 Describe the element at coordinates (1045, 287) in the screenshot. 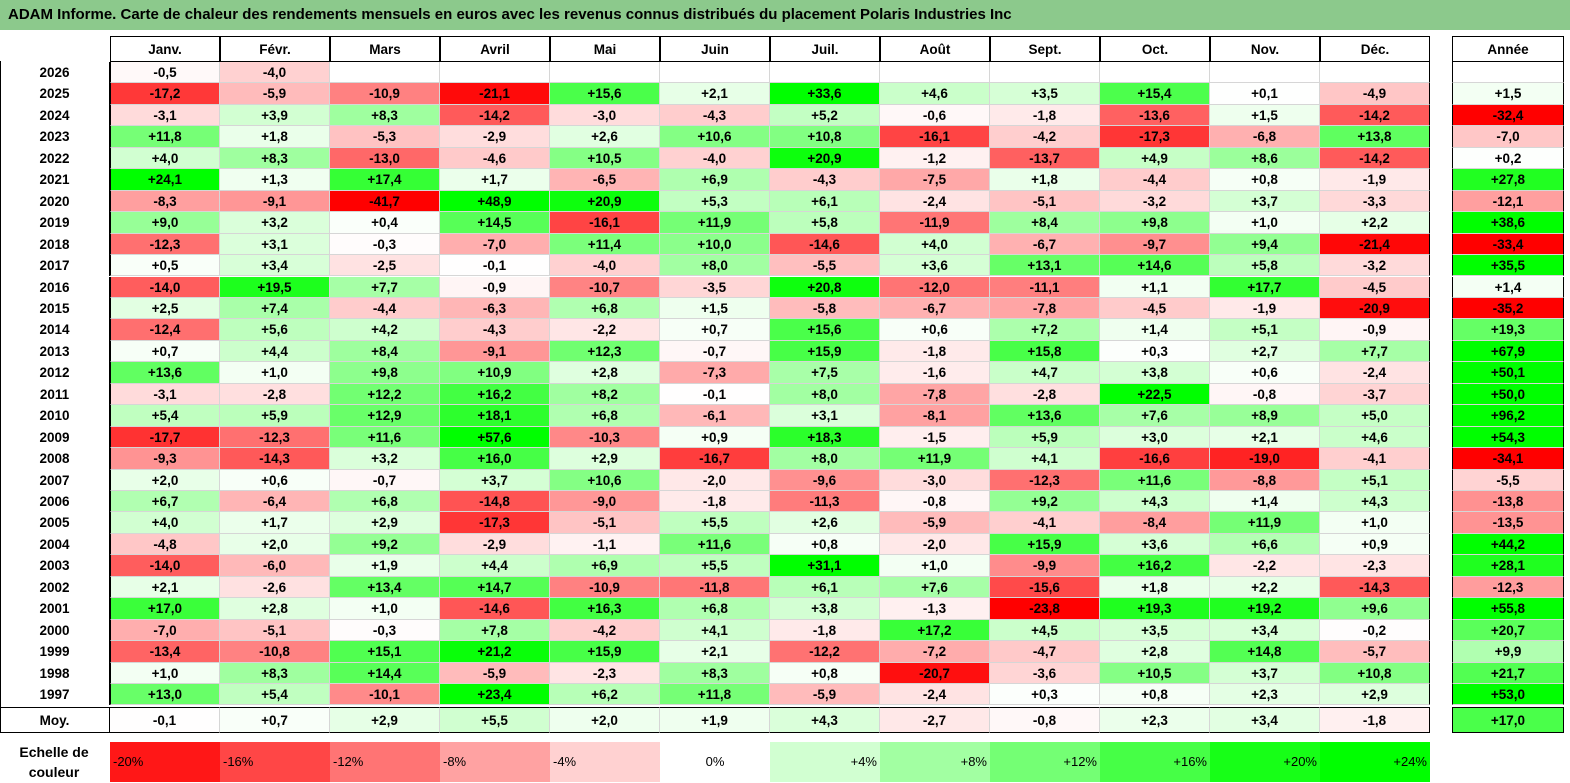

I see `month-cell: -11,1` at that location.